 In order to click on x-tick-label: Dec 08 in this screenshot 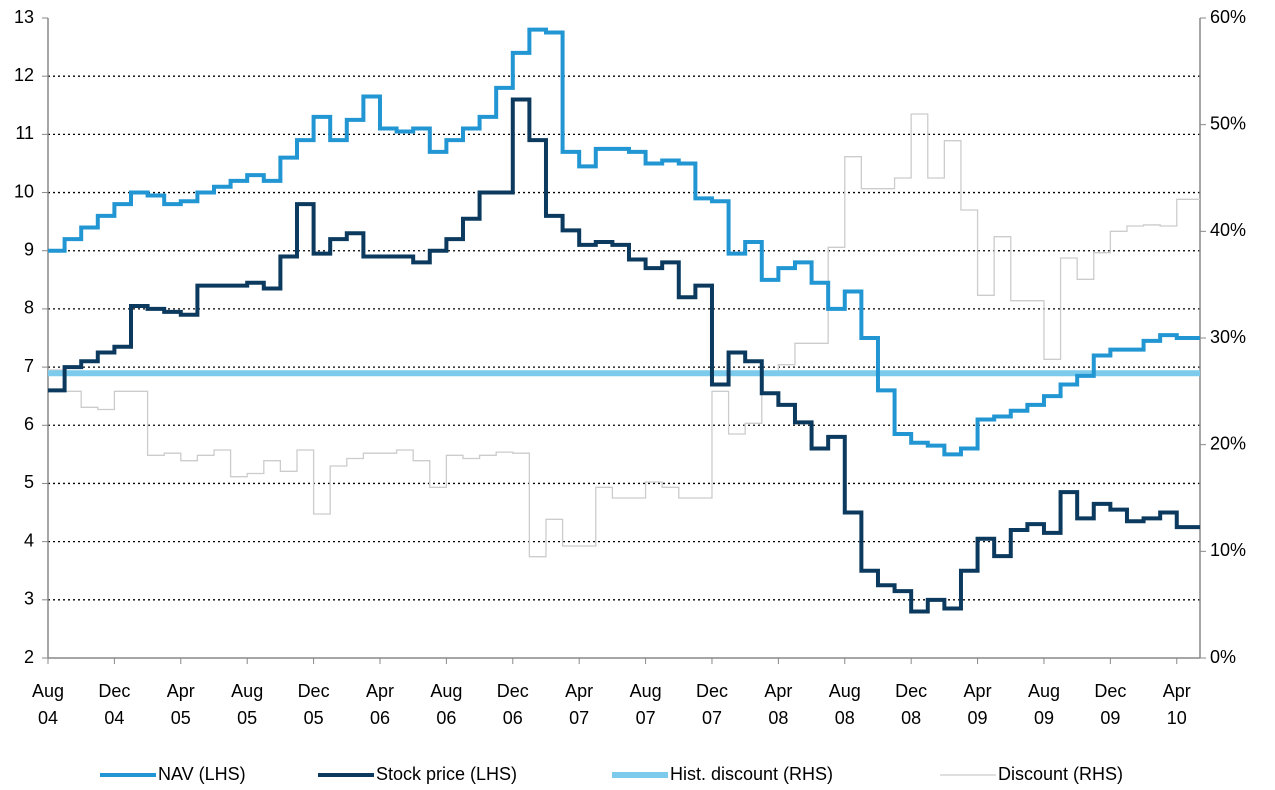, I will do `click(911, 704)`.